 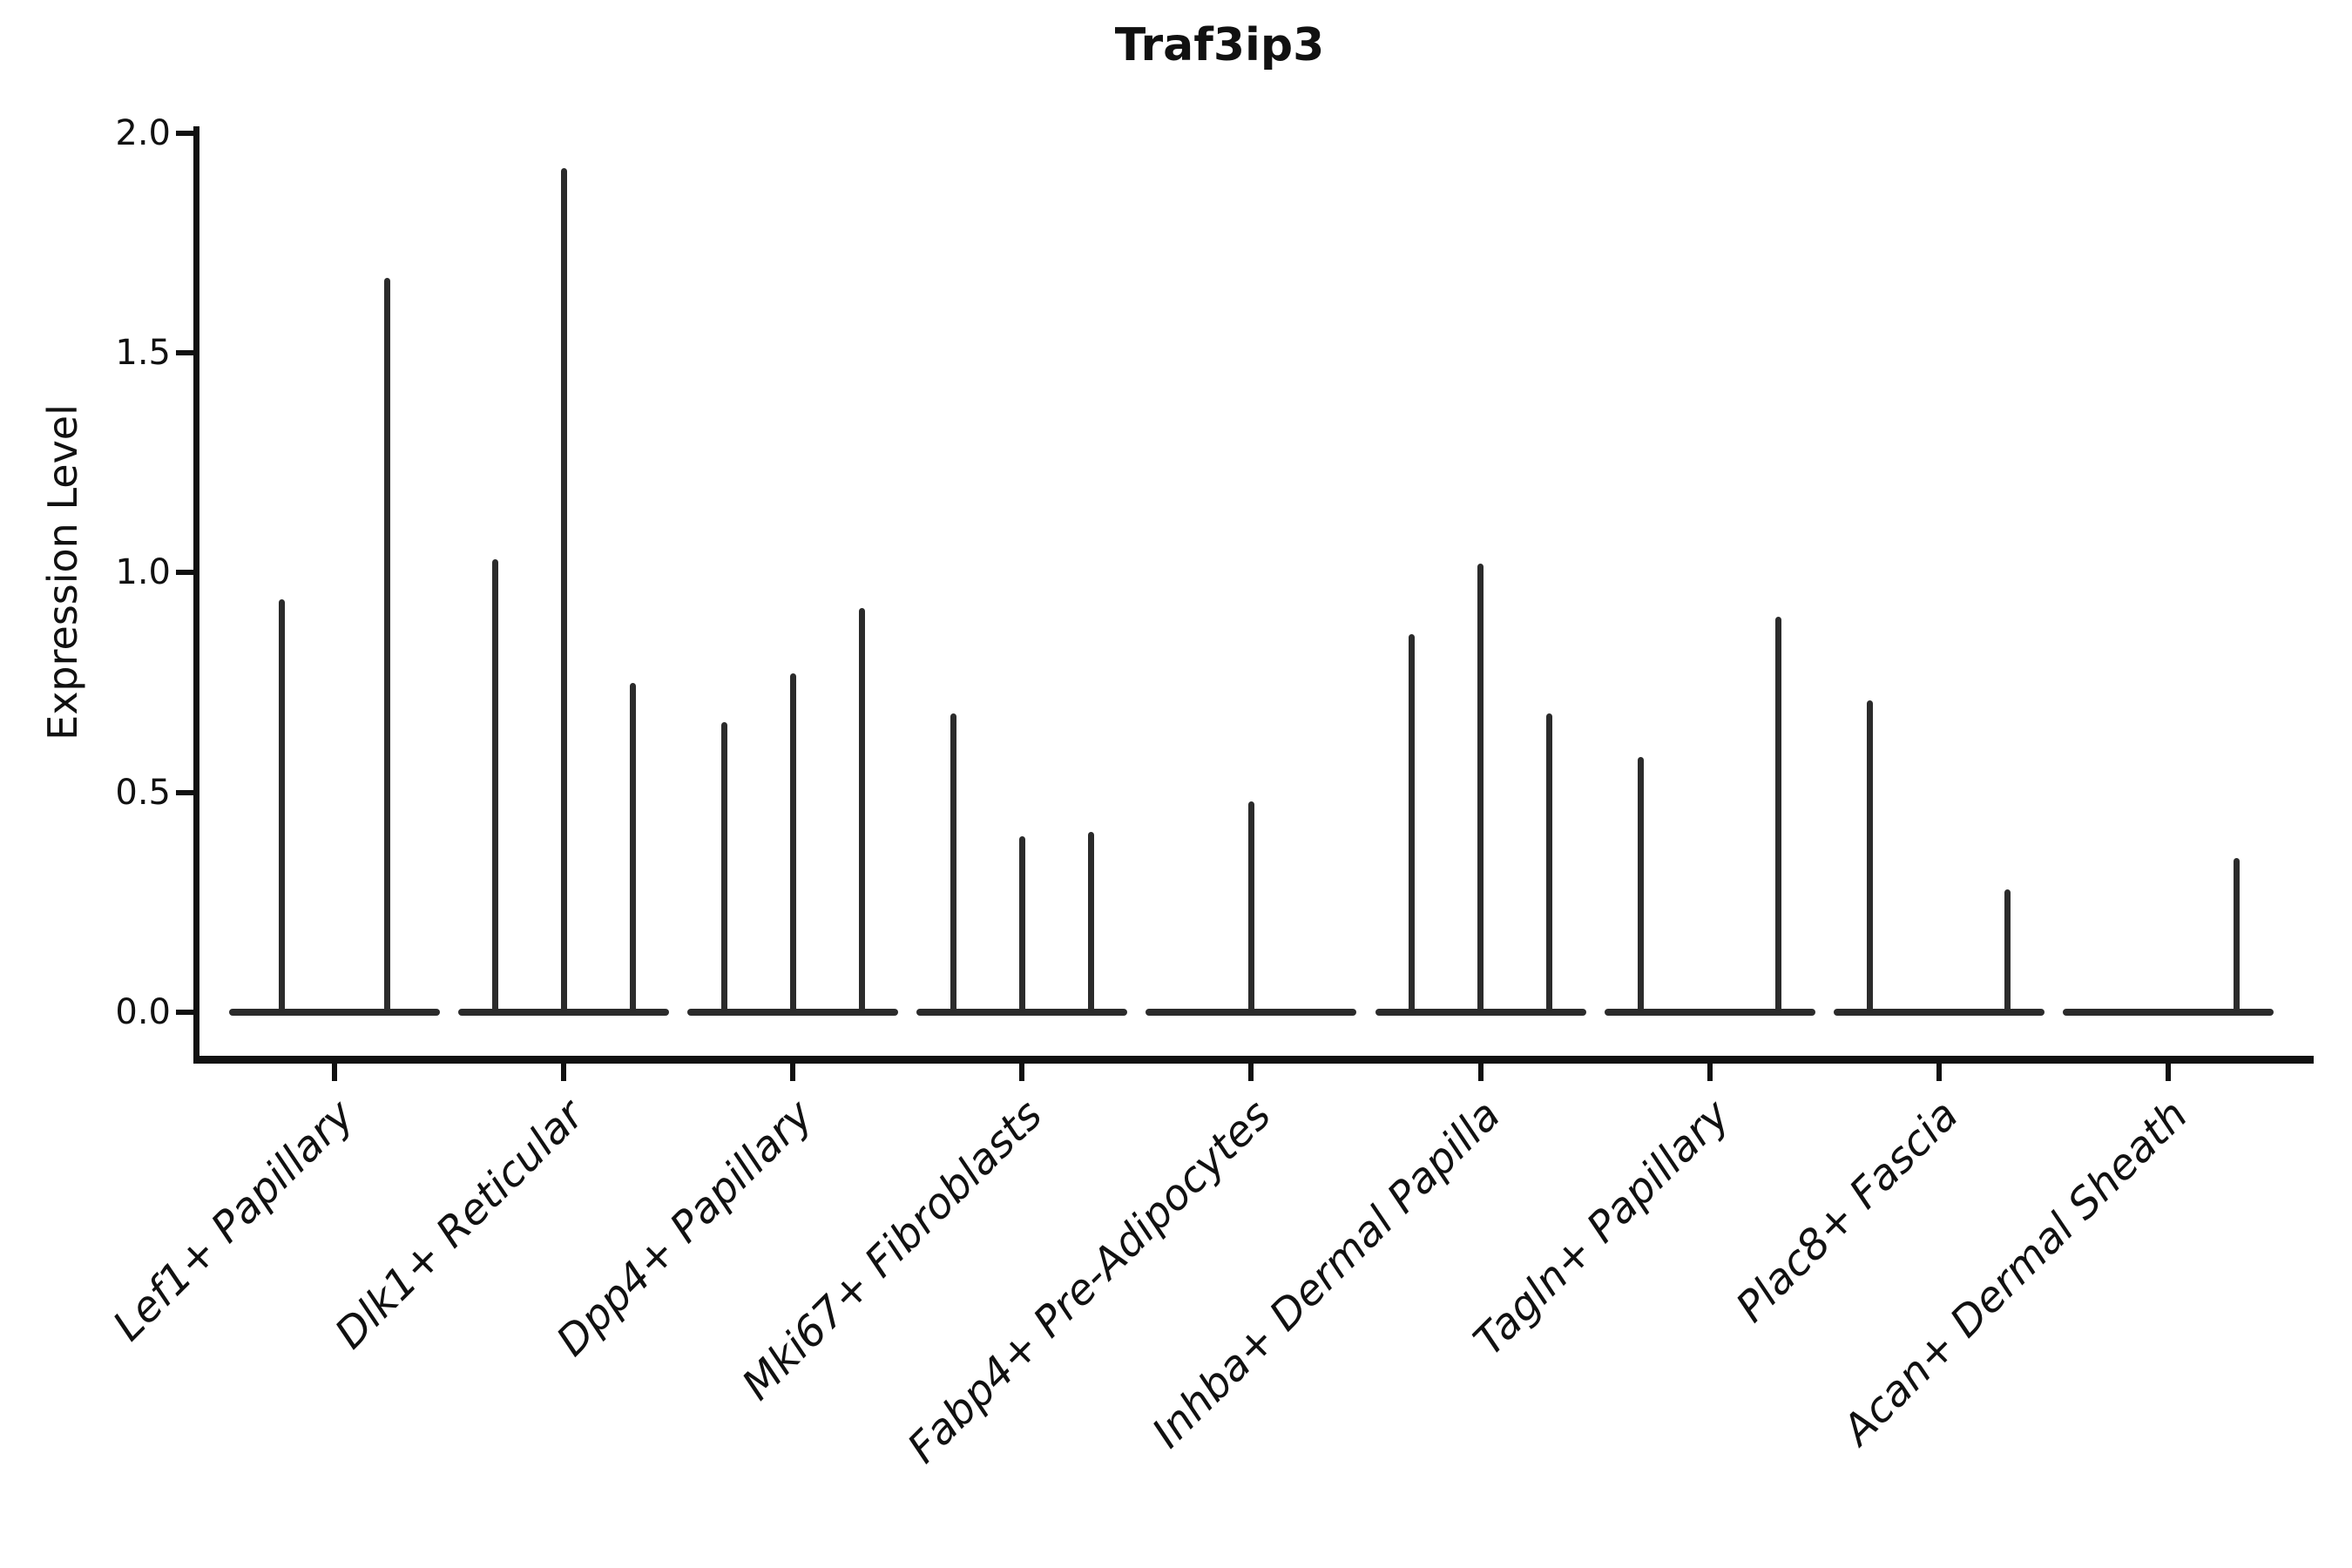 I want to click on x-category-label: Dpp4+ Papillary, so click(x=684, y=1228).